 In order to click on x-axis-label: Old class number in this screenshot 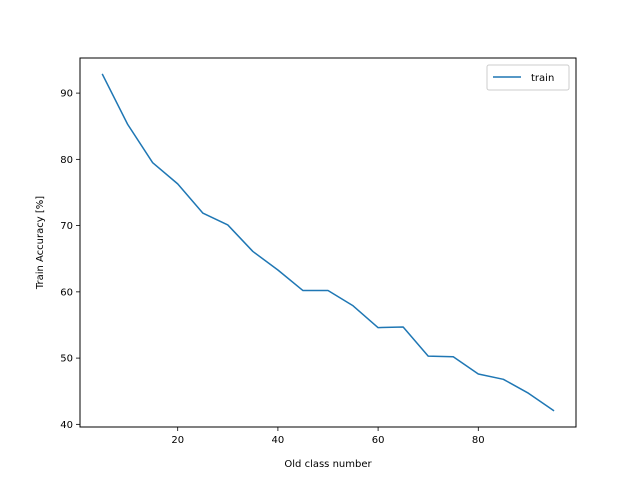, I will do `click(328, 464)`.